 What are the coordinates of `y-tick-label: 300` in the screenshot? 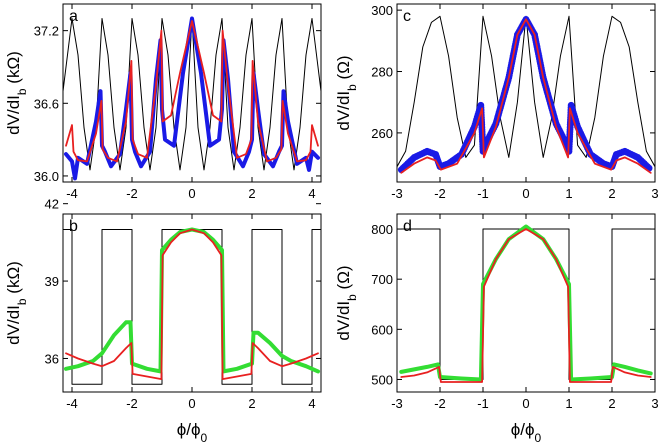 It's located at (382, 10).